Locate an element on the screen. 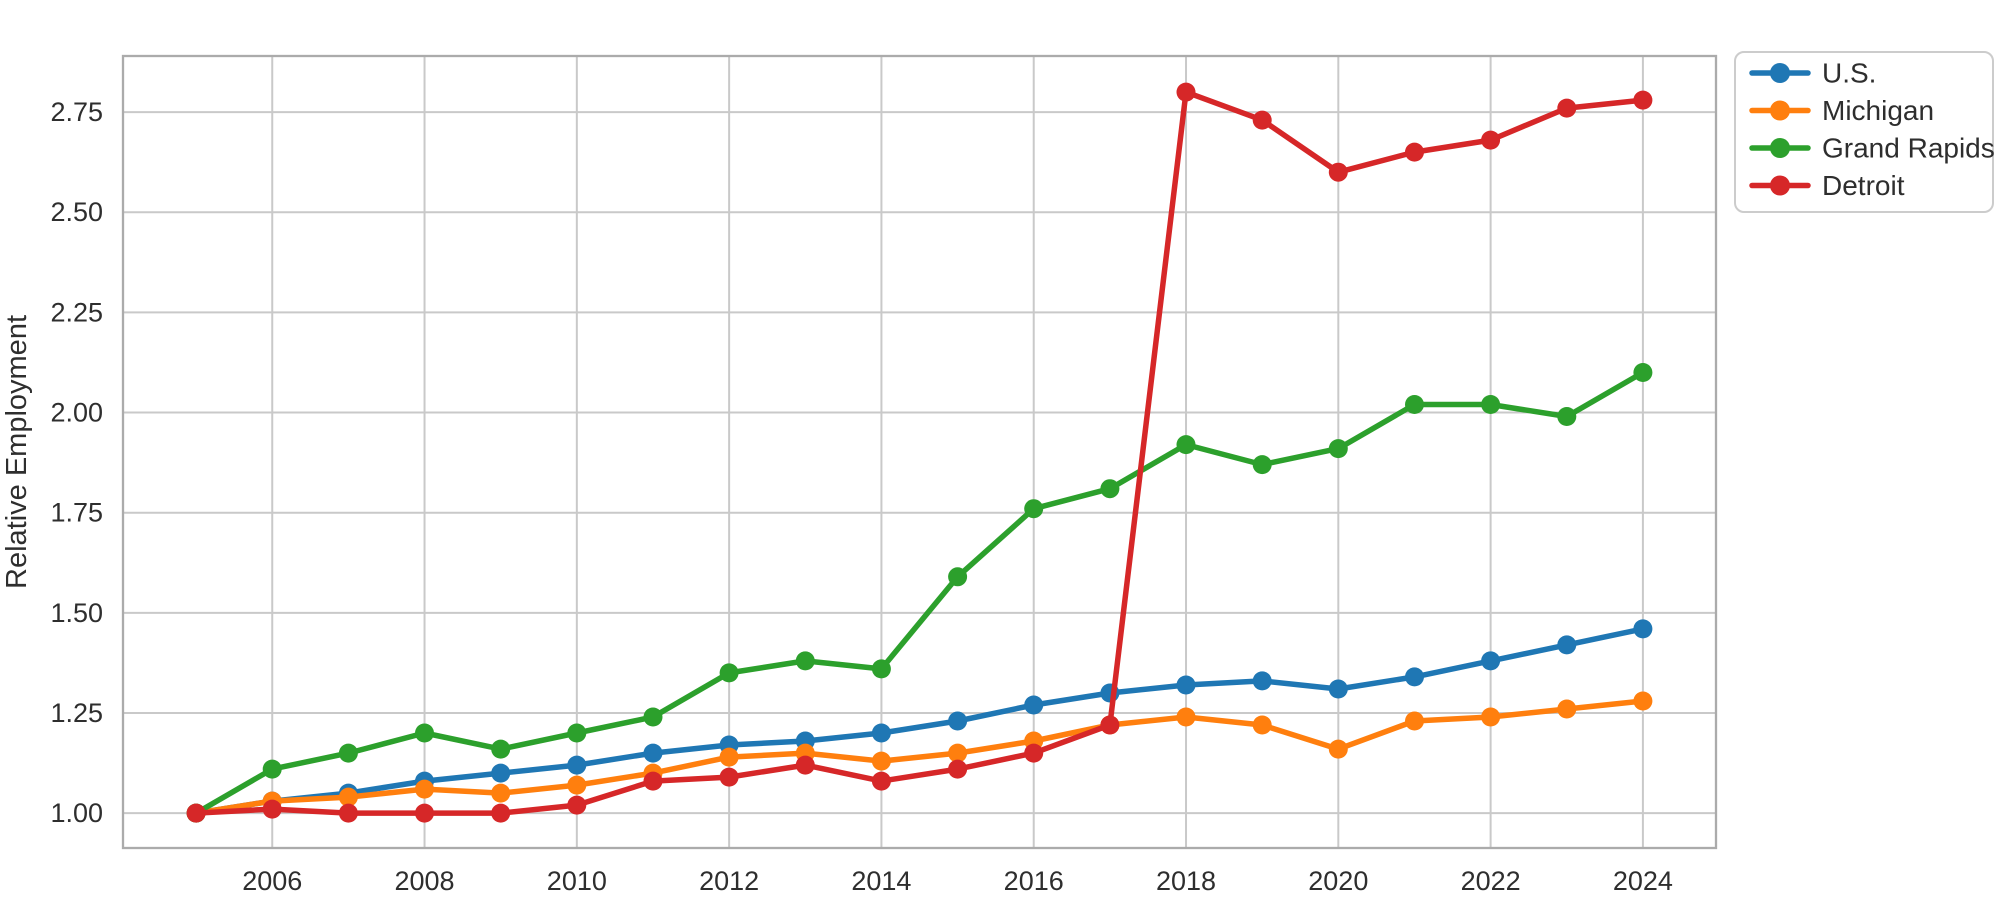 The image size is (2000, 921). x-tick-label-2010: 2010 is located at coordinates (577, 881).